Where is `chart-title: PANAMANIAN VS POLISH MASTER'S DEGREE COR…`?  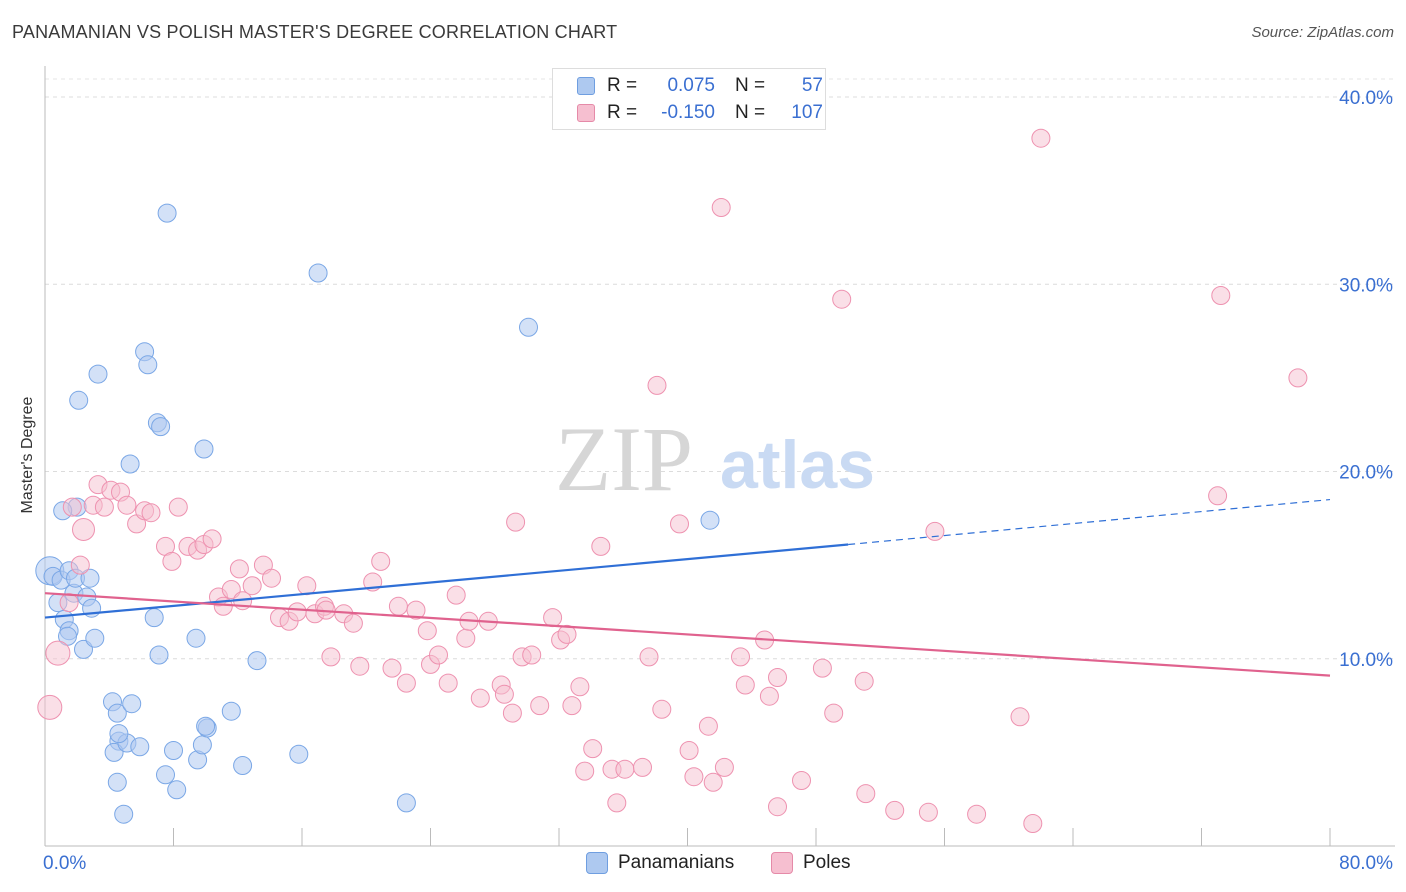 chart-title: PANAMANIAN VS POLISH MASTER'S DEGREE COR… is located at coordinates (315, 32).